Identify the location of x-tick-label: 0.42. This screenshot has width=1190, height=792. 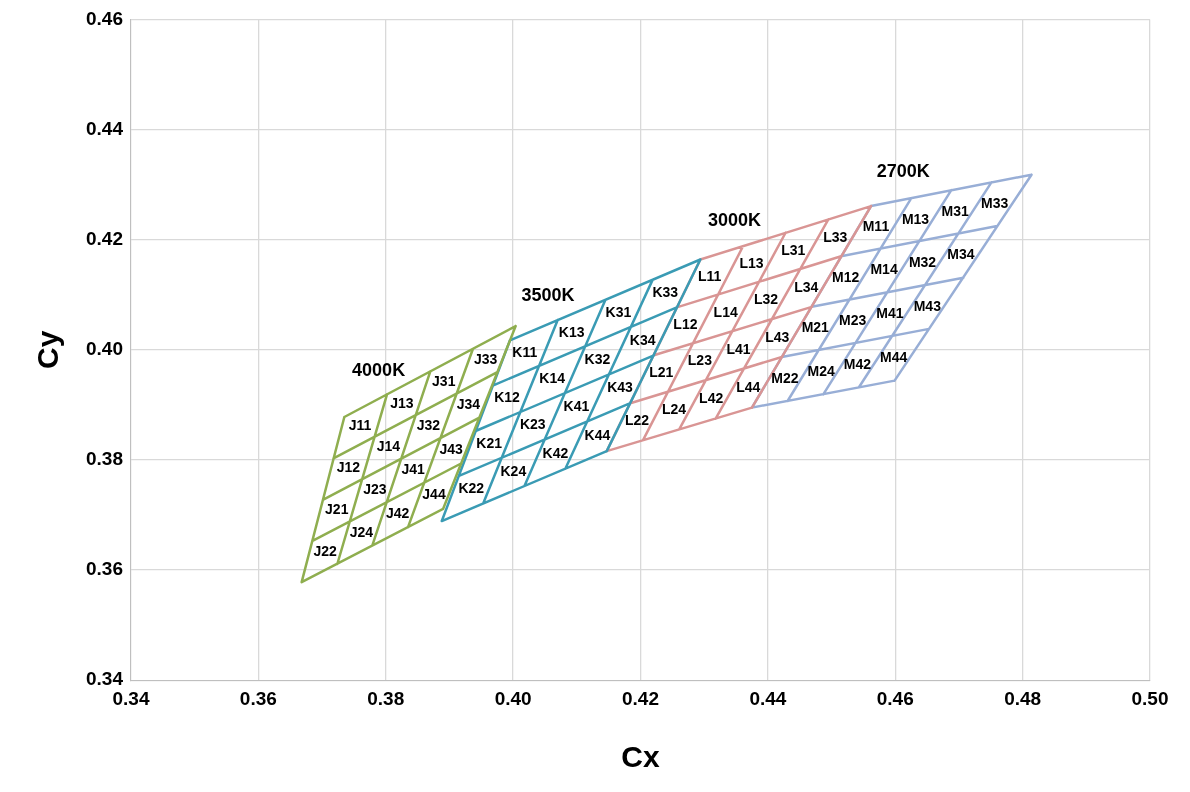
(640, 698).